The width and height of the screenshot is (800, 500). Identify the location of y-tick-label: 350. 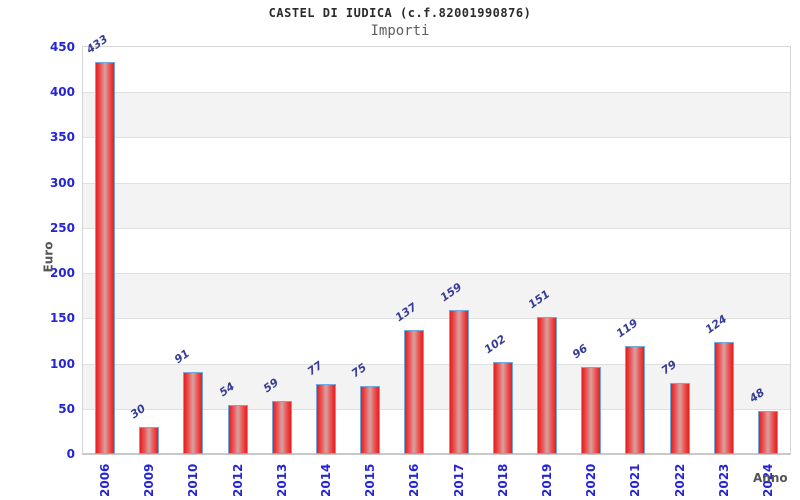
(62, 137).